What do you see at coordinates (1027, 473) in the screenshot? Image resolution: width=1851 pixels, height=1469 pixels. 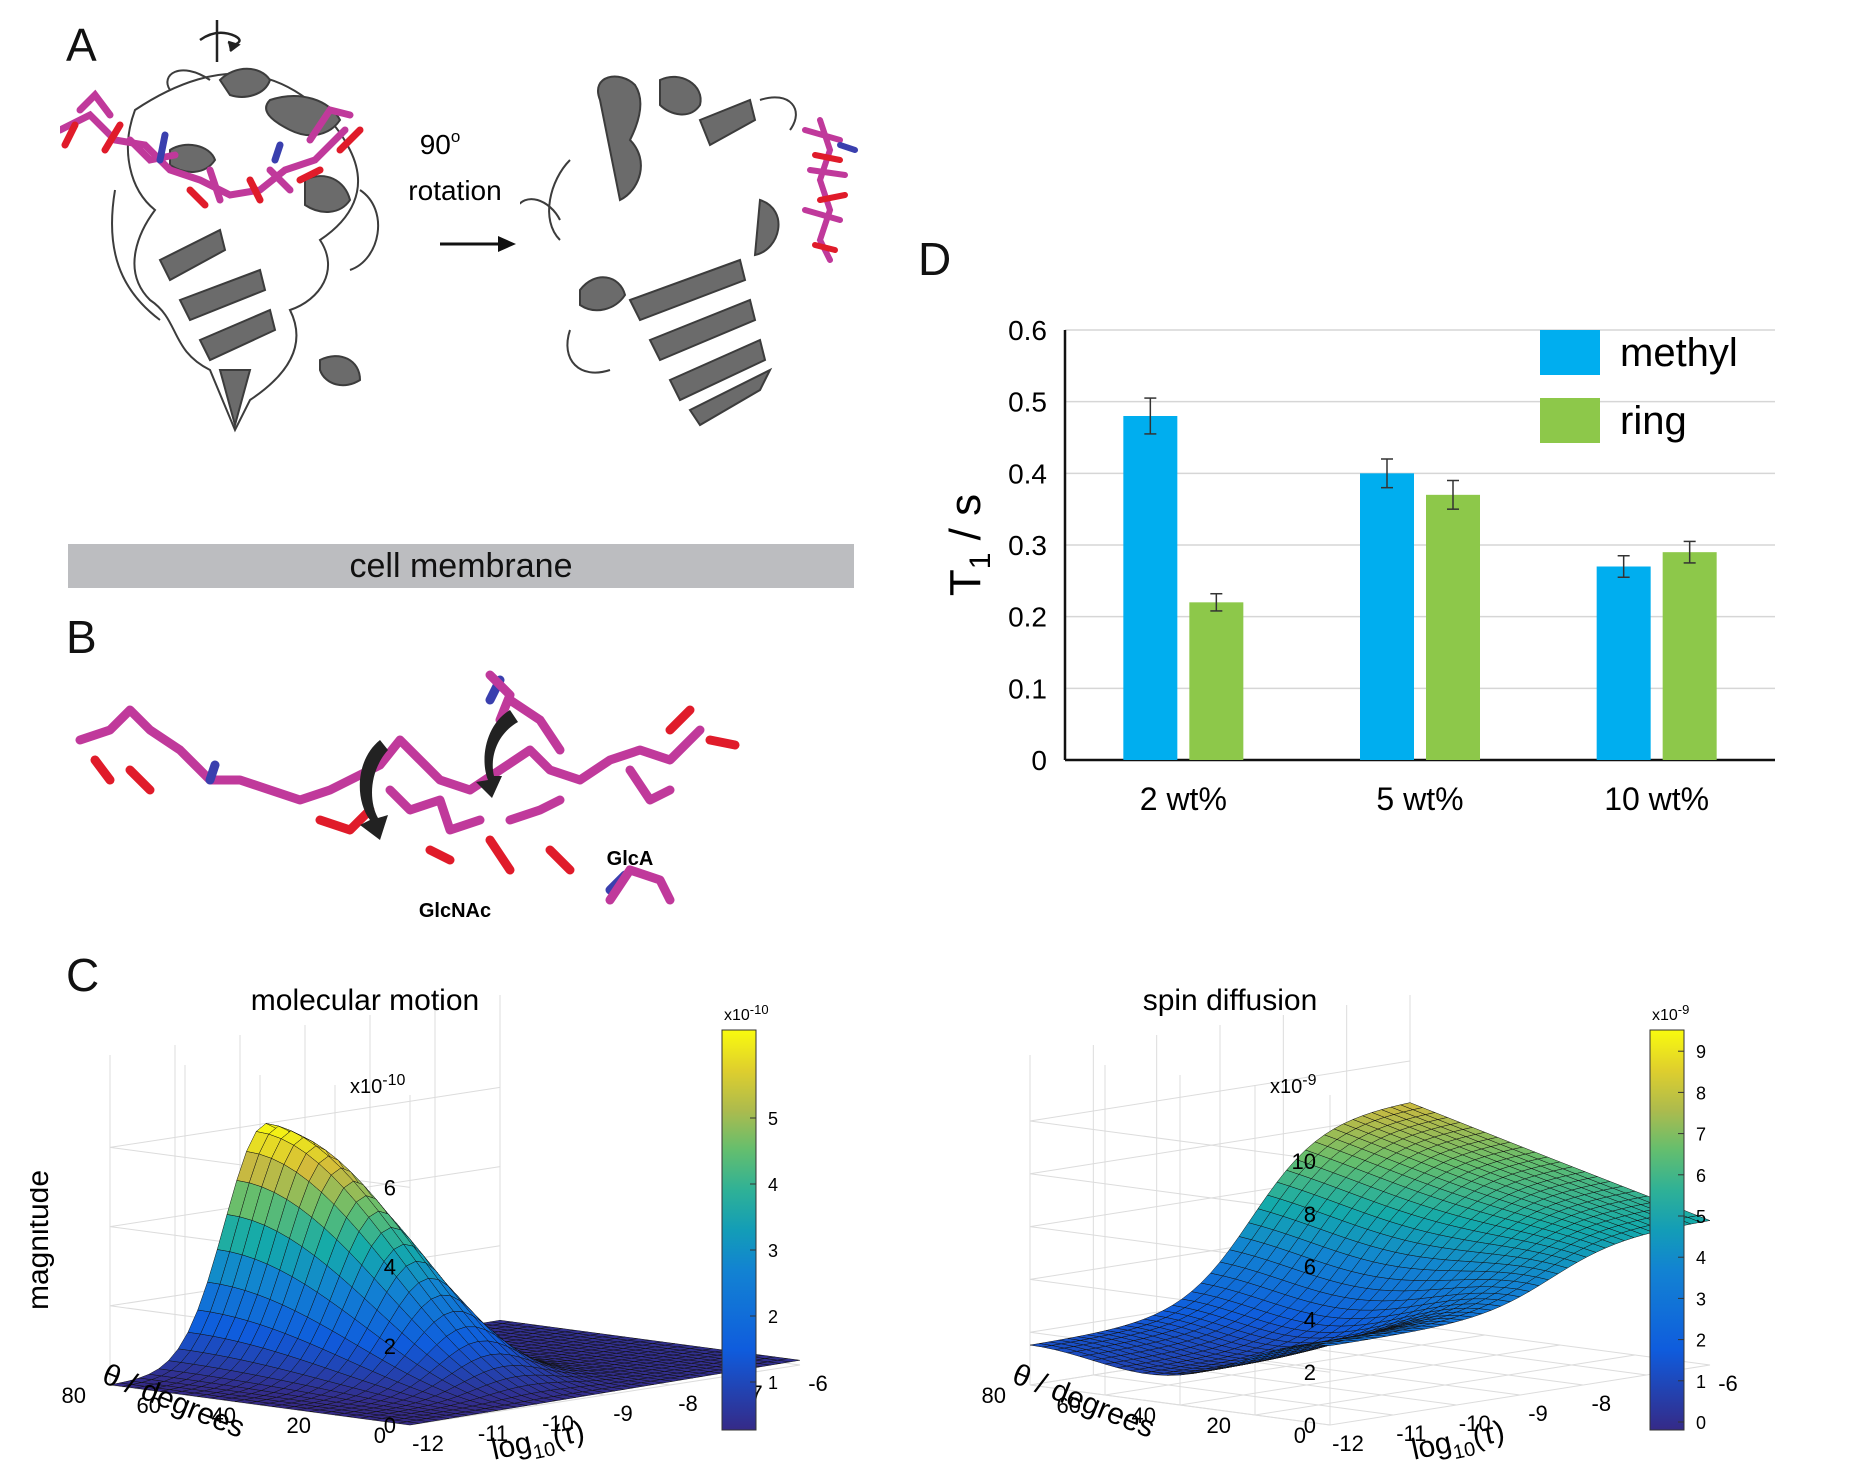 I see `y-tick-label: 0.4` at bounding box center [1027, 473].